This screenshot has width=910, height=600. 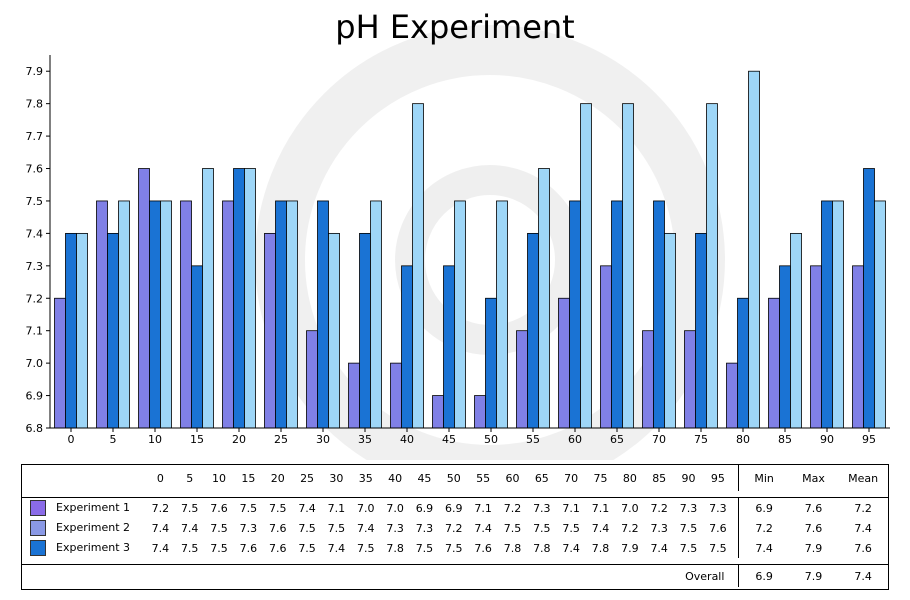 What do you see at coordinates (512, 478) in the screenshot?
I see `table-col-header: 60` at bounding box center [512, 478].